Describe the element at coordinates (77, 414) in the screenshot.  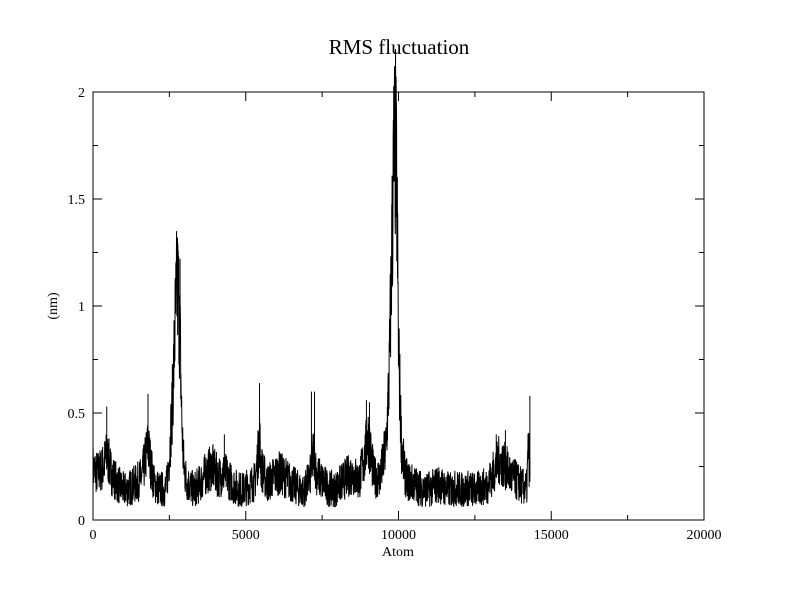
I see `y-tick-label: 0.5` at that location.